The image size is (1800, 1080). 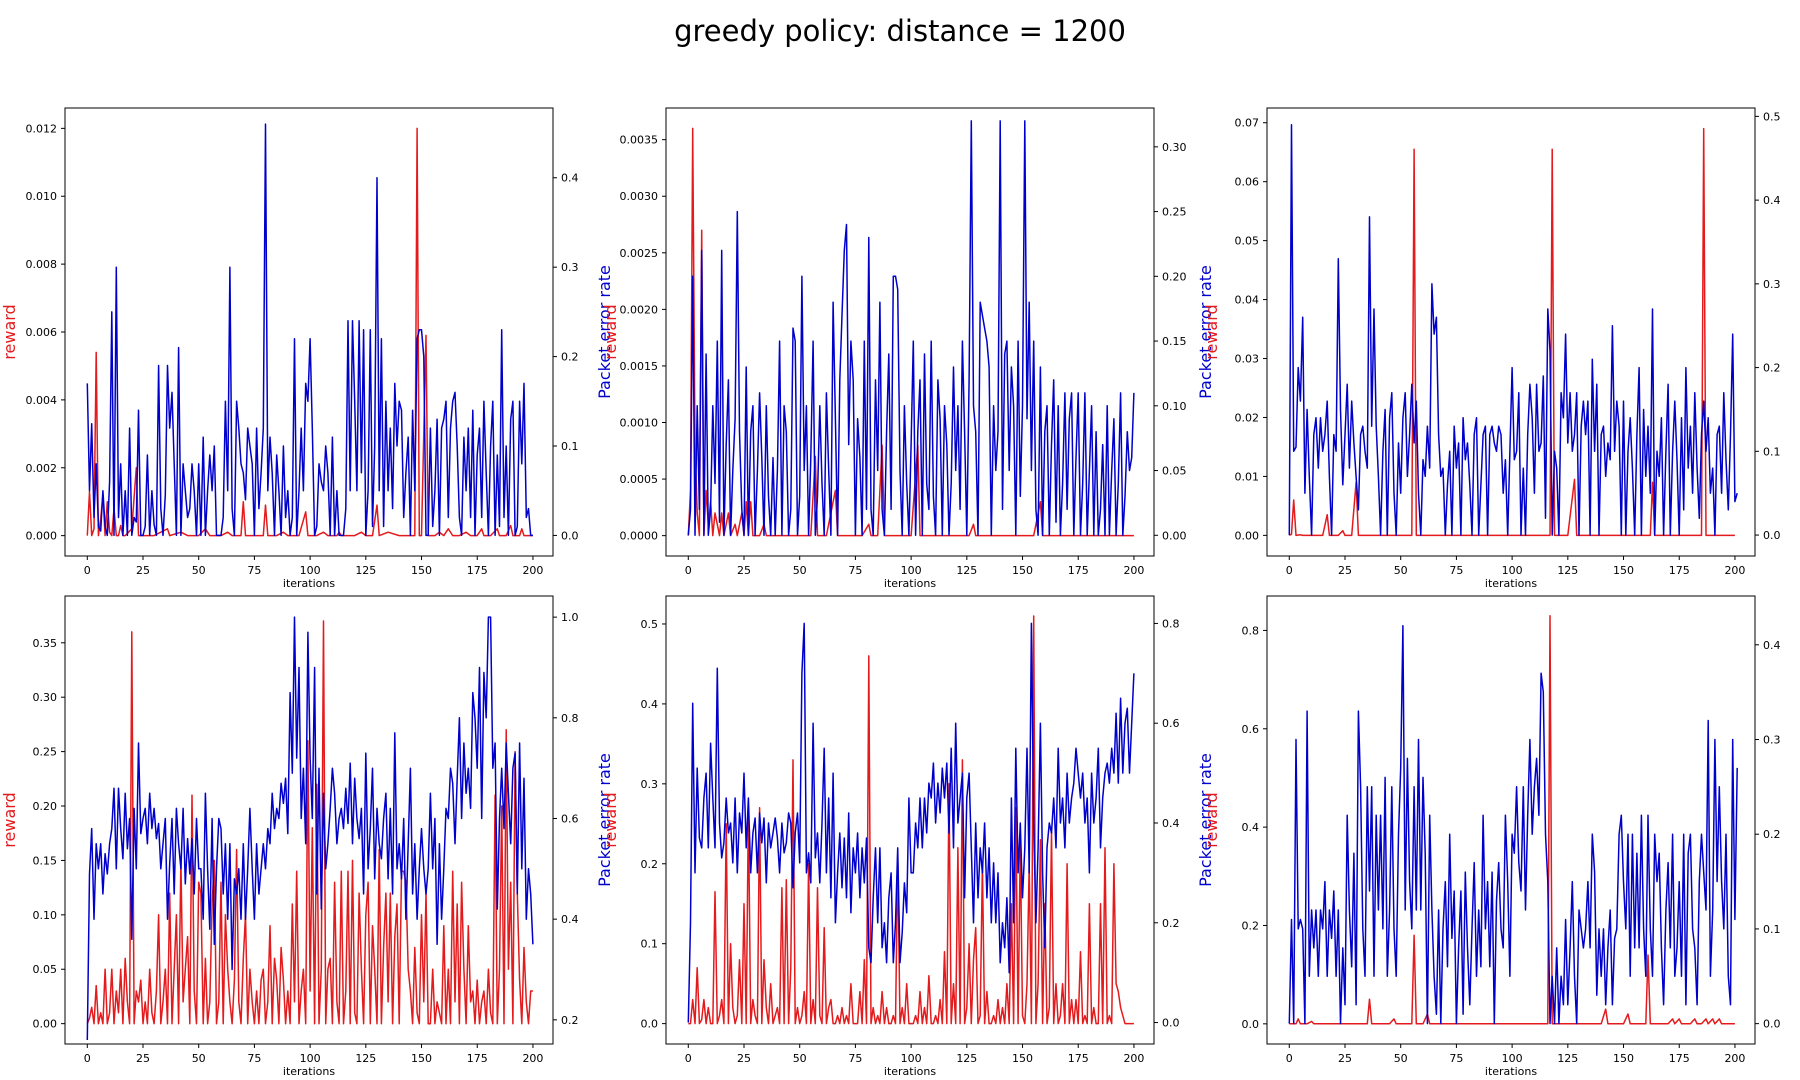 I want to click on y-left-tick-label: 0.006, so click(x=42, y=332).